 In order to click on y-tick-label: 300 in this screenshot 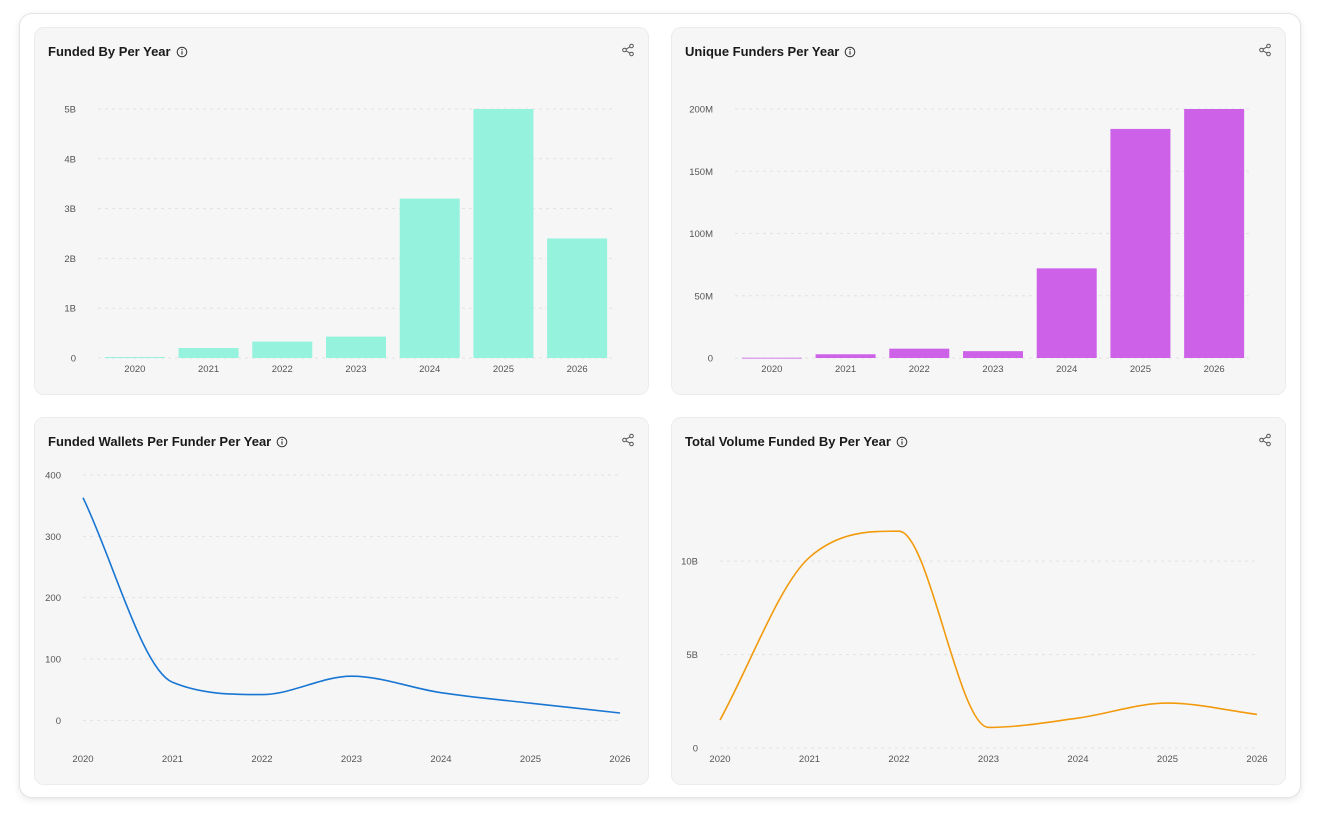, I will do `click(53, 537)`.